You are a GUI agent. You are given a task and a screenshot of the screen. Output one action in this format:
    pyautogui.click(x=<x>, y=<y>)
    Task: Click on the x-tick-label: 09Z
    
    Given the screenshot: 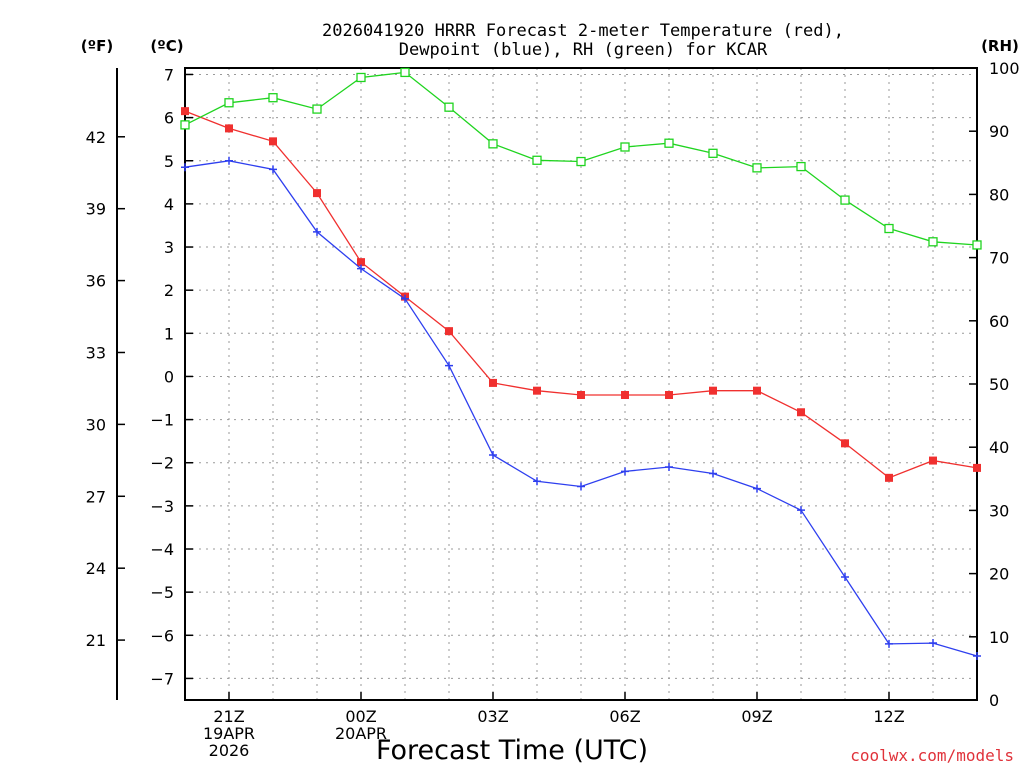 What is the action you would take?
    pyautogui.click(x=756, y=716)
    